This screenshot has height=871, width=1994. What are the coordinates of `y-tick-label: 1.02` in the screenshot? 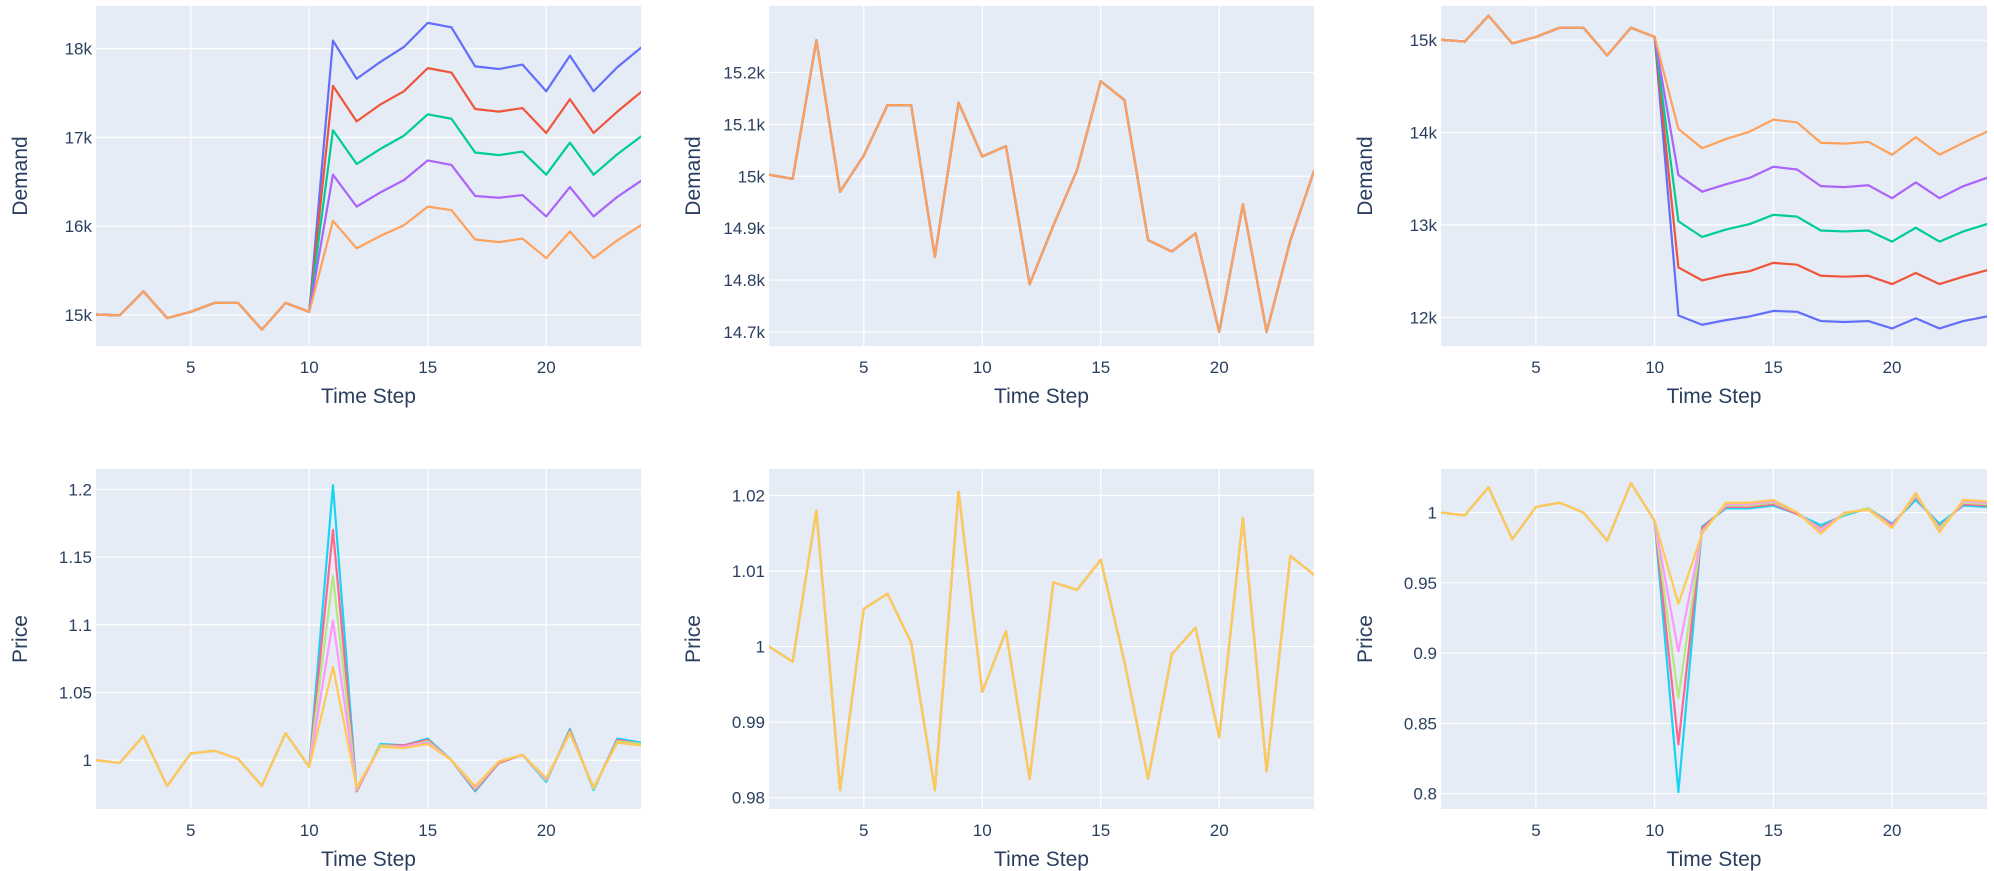 It's located at (748, 495).